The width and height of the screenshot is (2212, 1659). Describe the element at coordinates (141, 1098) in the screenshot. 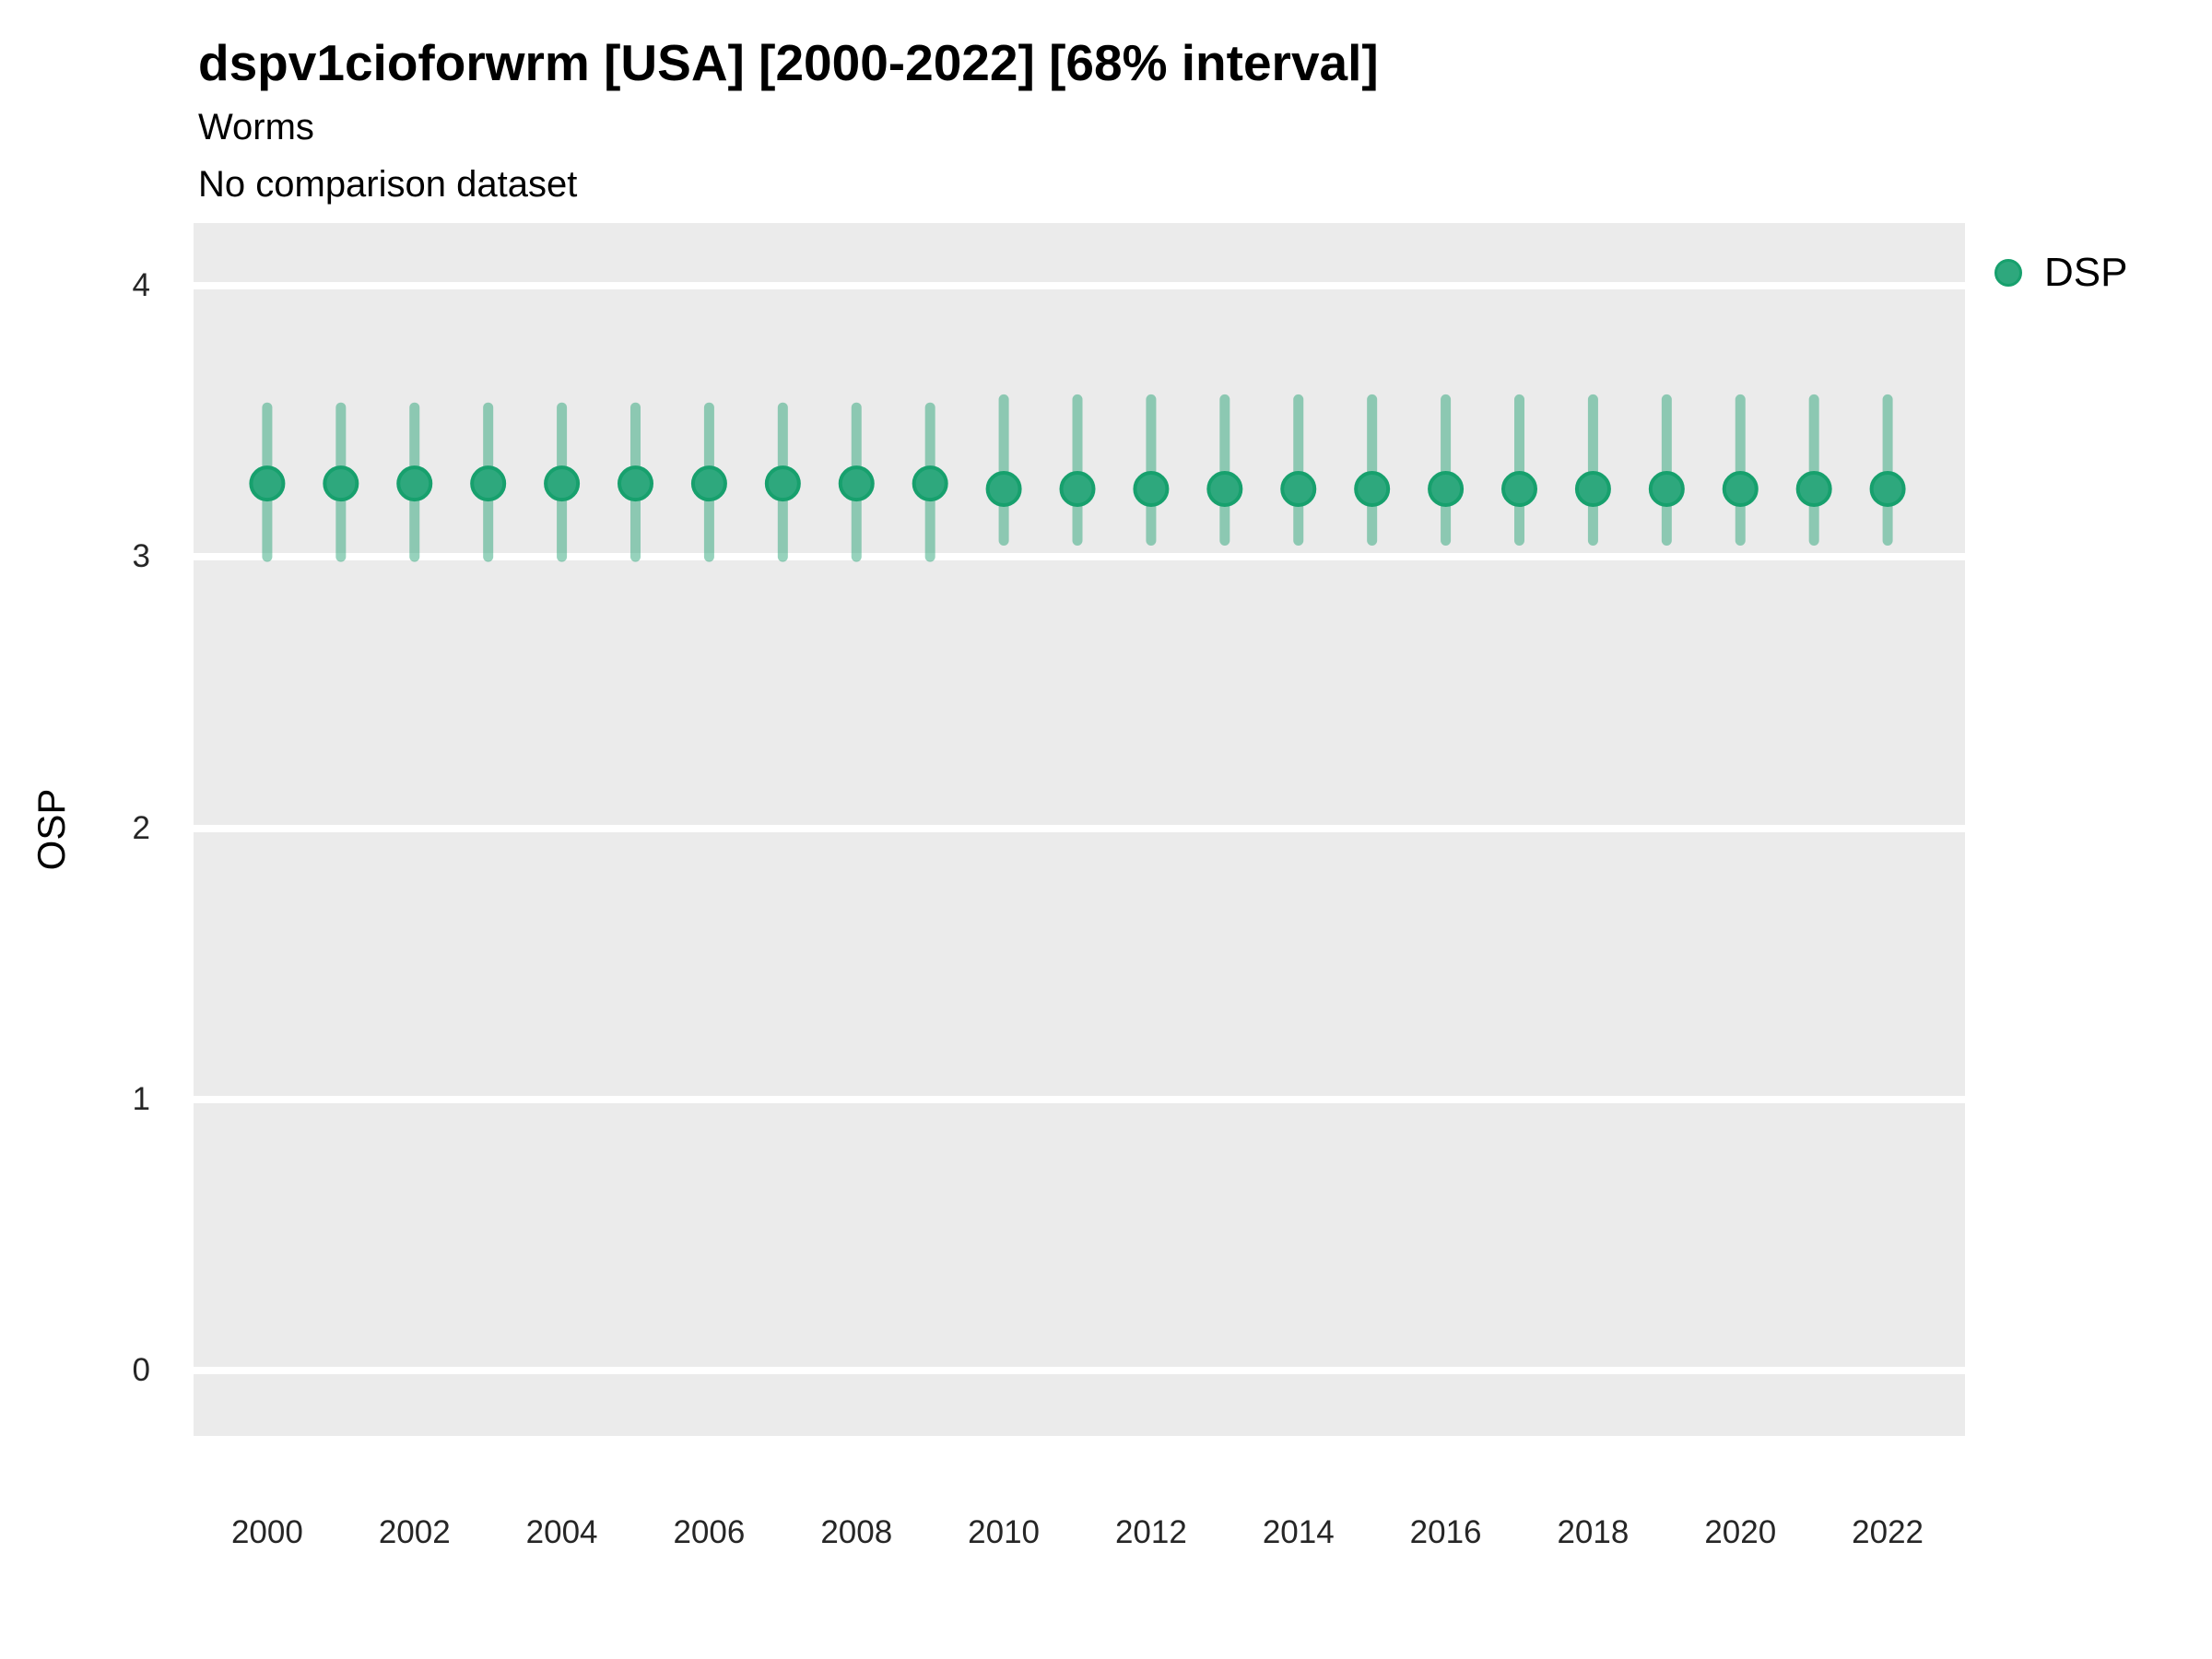

I see `y-tick-label: 1` at that location.